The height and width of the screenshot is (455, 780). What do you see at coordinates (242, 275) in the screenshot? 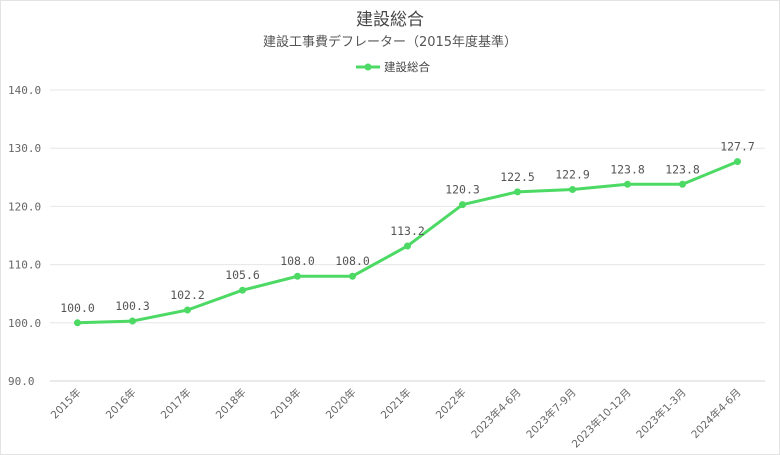
I see `data-label: 105.6` at bounding box center [242, 275].